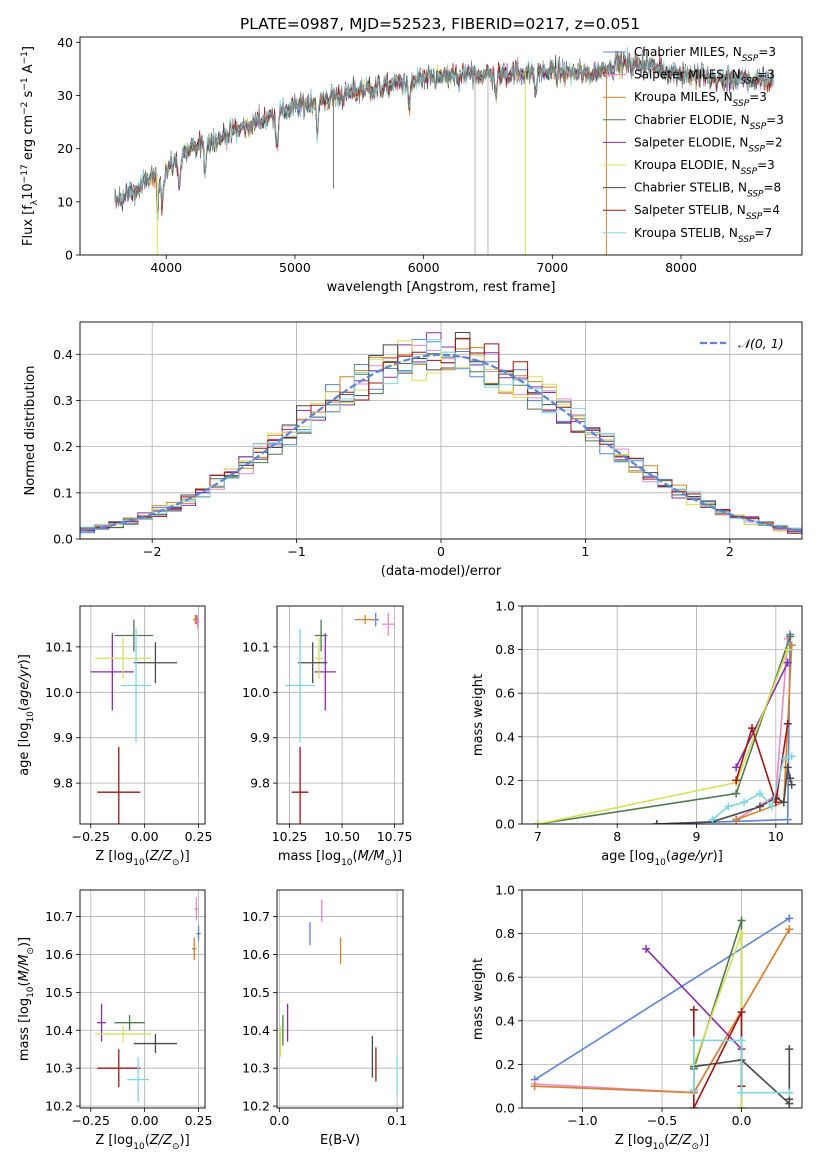 Image resolution: width=819 pixels, height=1170 pixels. What do you see at coordinates (30, 431) in the screenshot?
I see `y-axis-label: Normed distribution` at bounding box center [30, 431].